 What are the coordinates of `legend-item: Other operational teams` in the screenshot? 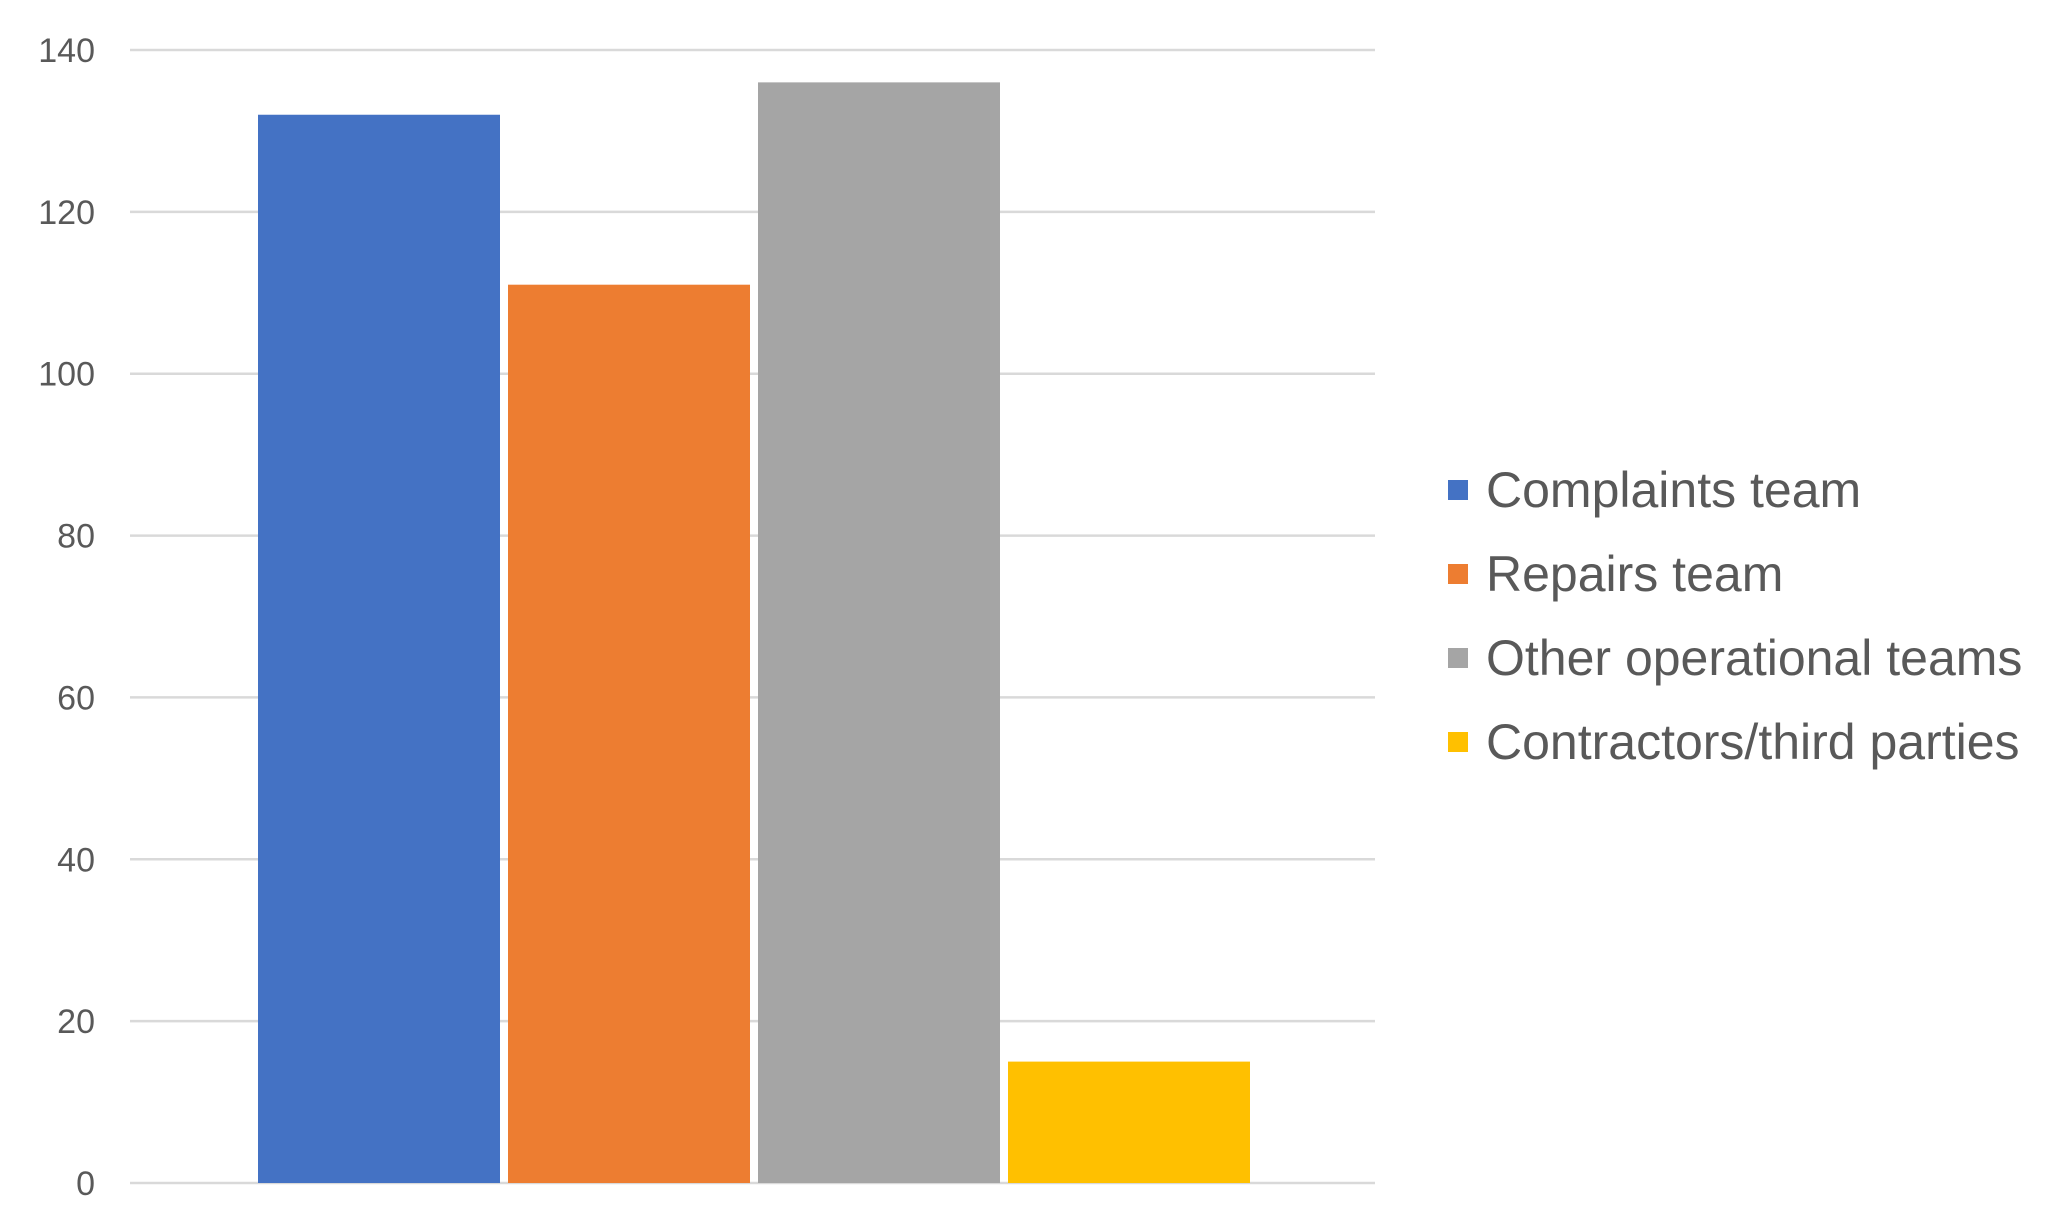 It's located at (1735, 658).